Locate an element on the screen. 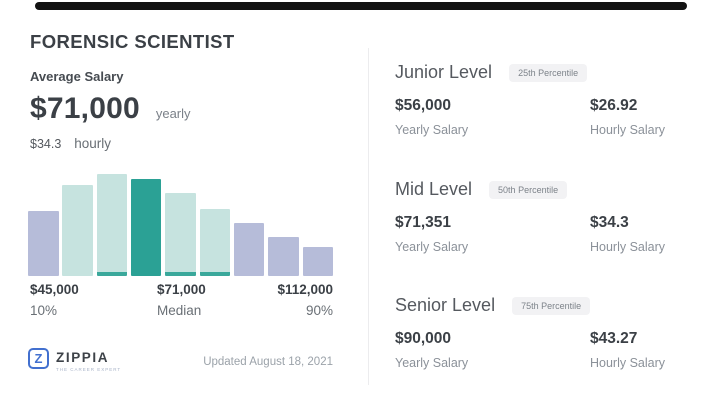 This screenshot has height=404, width=720. updated-date: Updated August 18, 2021 is located at coordinates (268, 362).